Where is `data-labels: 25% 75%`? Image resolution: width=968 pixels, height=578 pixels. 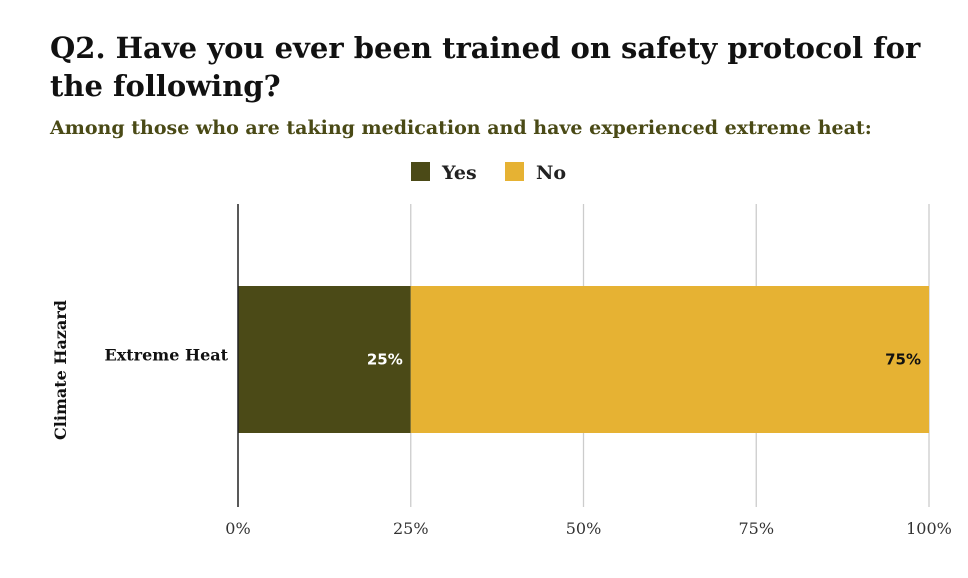 data-labels: 25% 75% is located at coordinates (644, 360).